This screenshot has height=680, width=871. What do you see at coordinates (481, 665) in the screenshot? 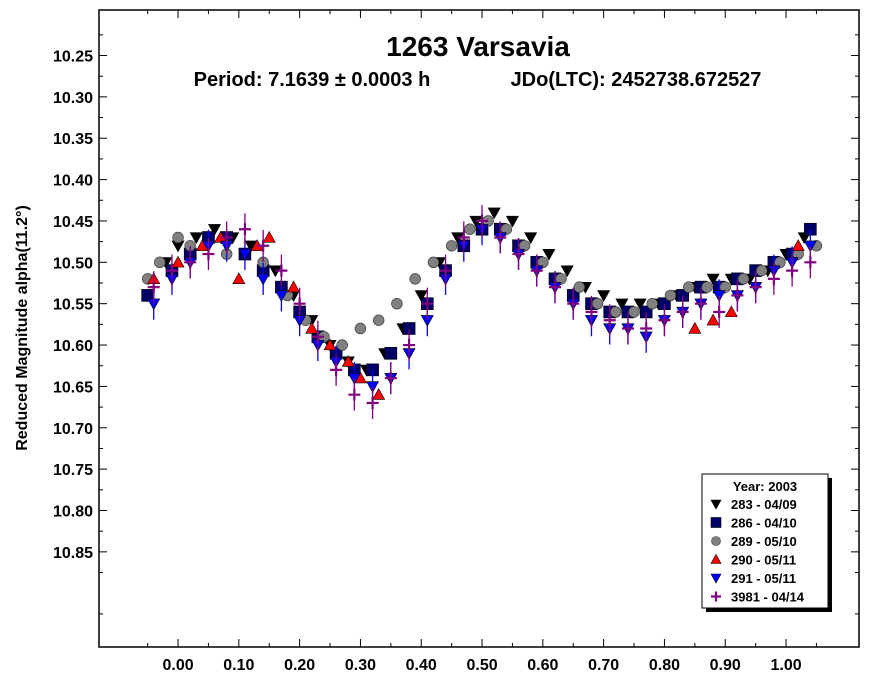
I see `x-tick-label: 0.50` at bounding box center [481, 665].